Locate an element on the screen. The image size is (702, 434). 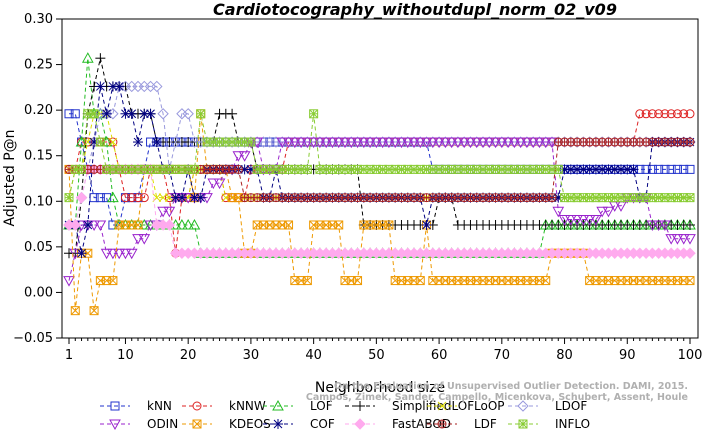
x-tick-label: 60 is located at coordinates (439, 355).